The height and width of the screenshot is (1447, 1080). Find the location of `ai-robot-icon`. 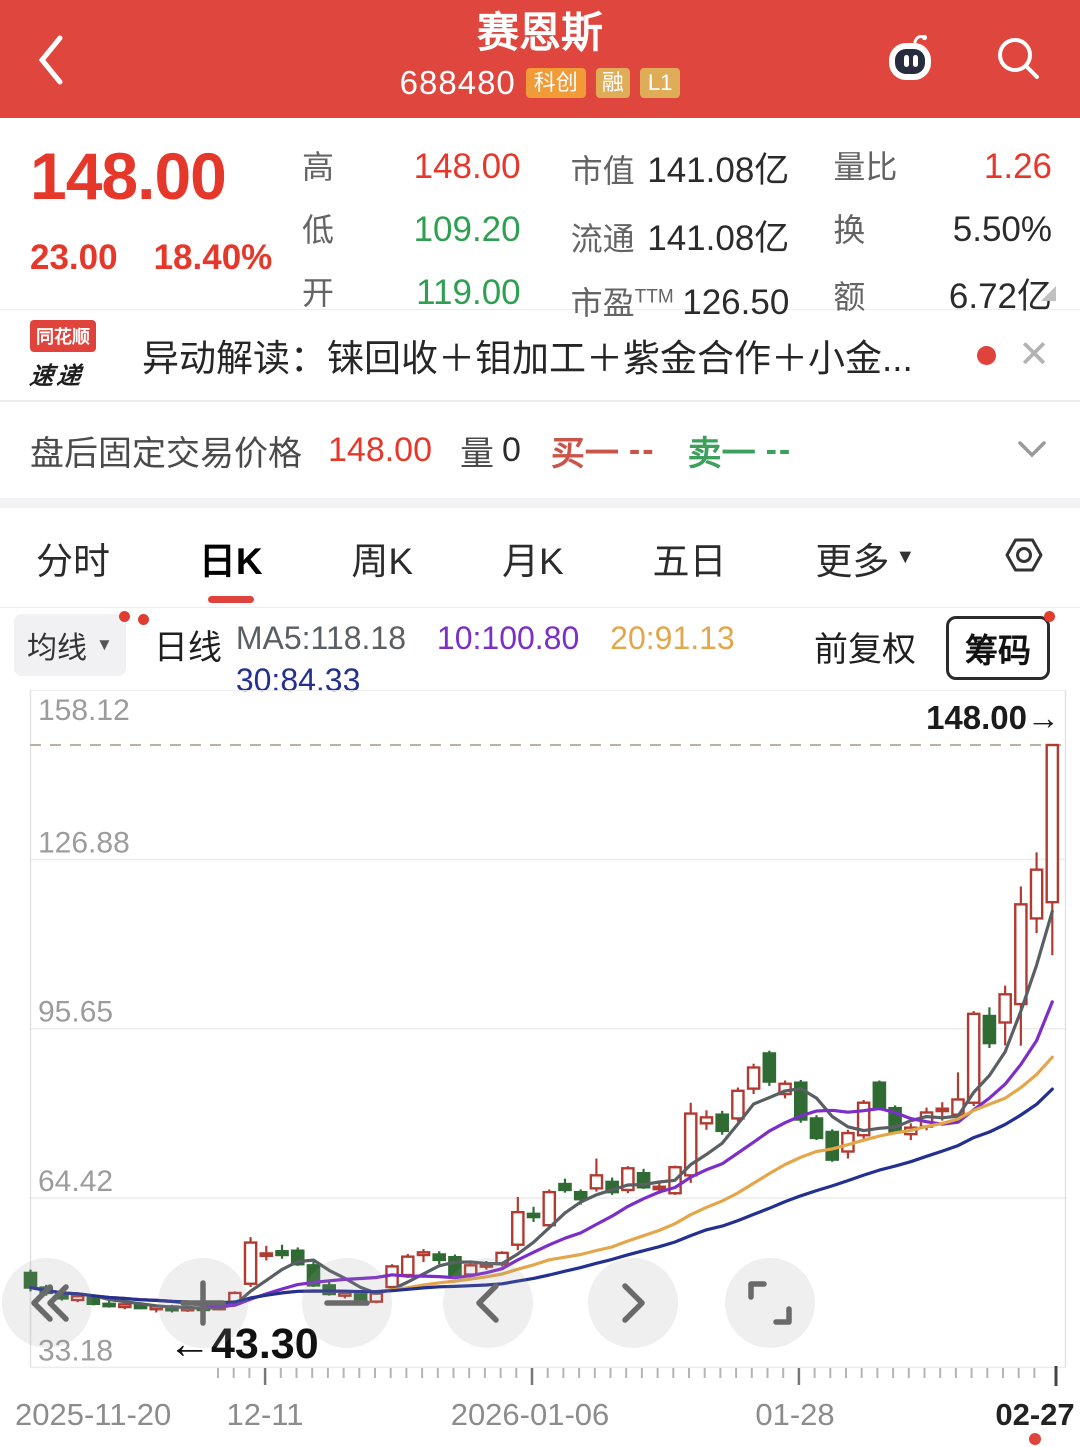

ai-robot-icon is located at coordinates (910, 60).